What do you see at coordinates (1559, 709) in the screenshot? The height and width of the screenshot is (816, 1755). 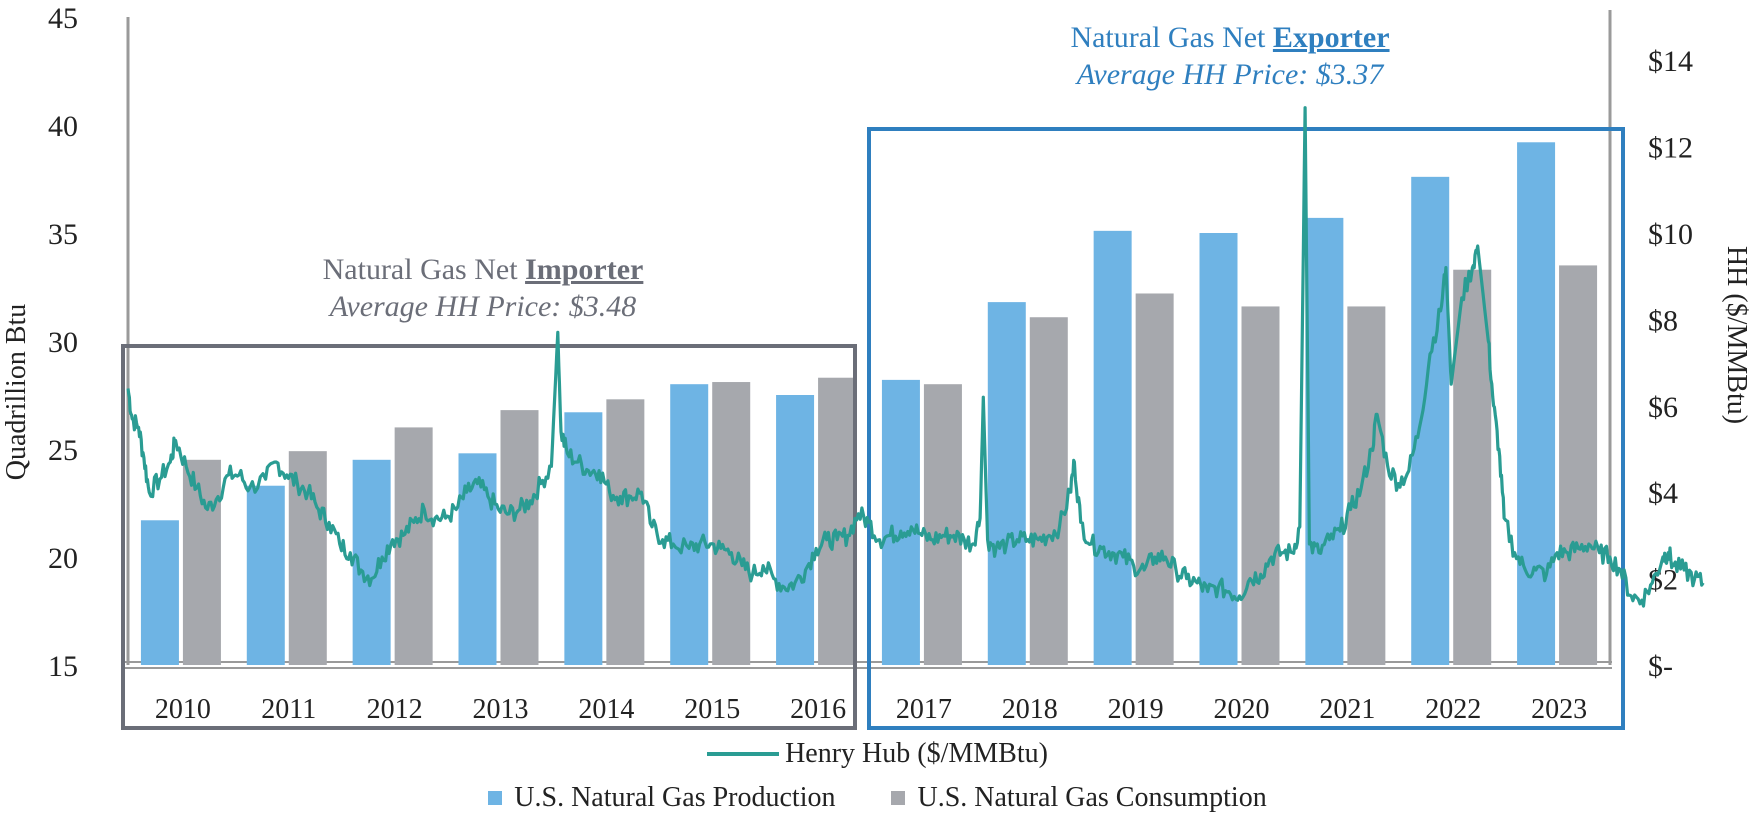 I see `x-tick-label: 2023` at bounding box center [1559, 709].